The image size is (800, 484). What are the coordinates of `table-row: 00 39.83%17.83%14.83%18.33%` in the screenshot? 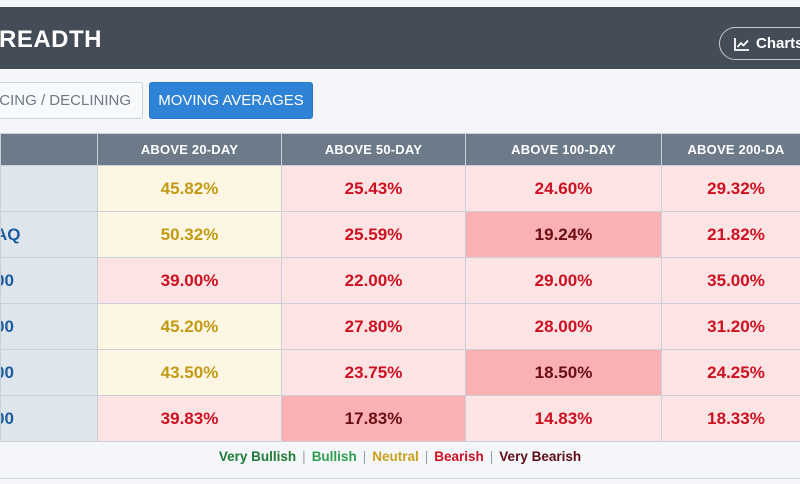 It's located at (400, 418).